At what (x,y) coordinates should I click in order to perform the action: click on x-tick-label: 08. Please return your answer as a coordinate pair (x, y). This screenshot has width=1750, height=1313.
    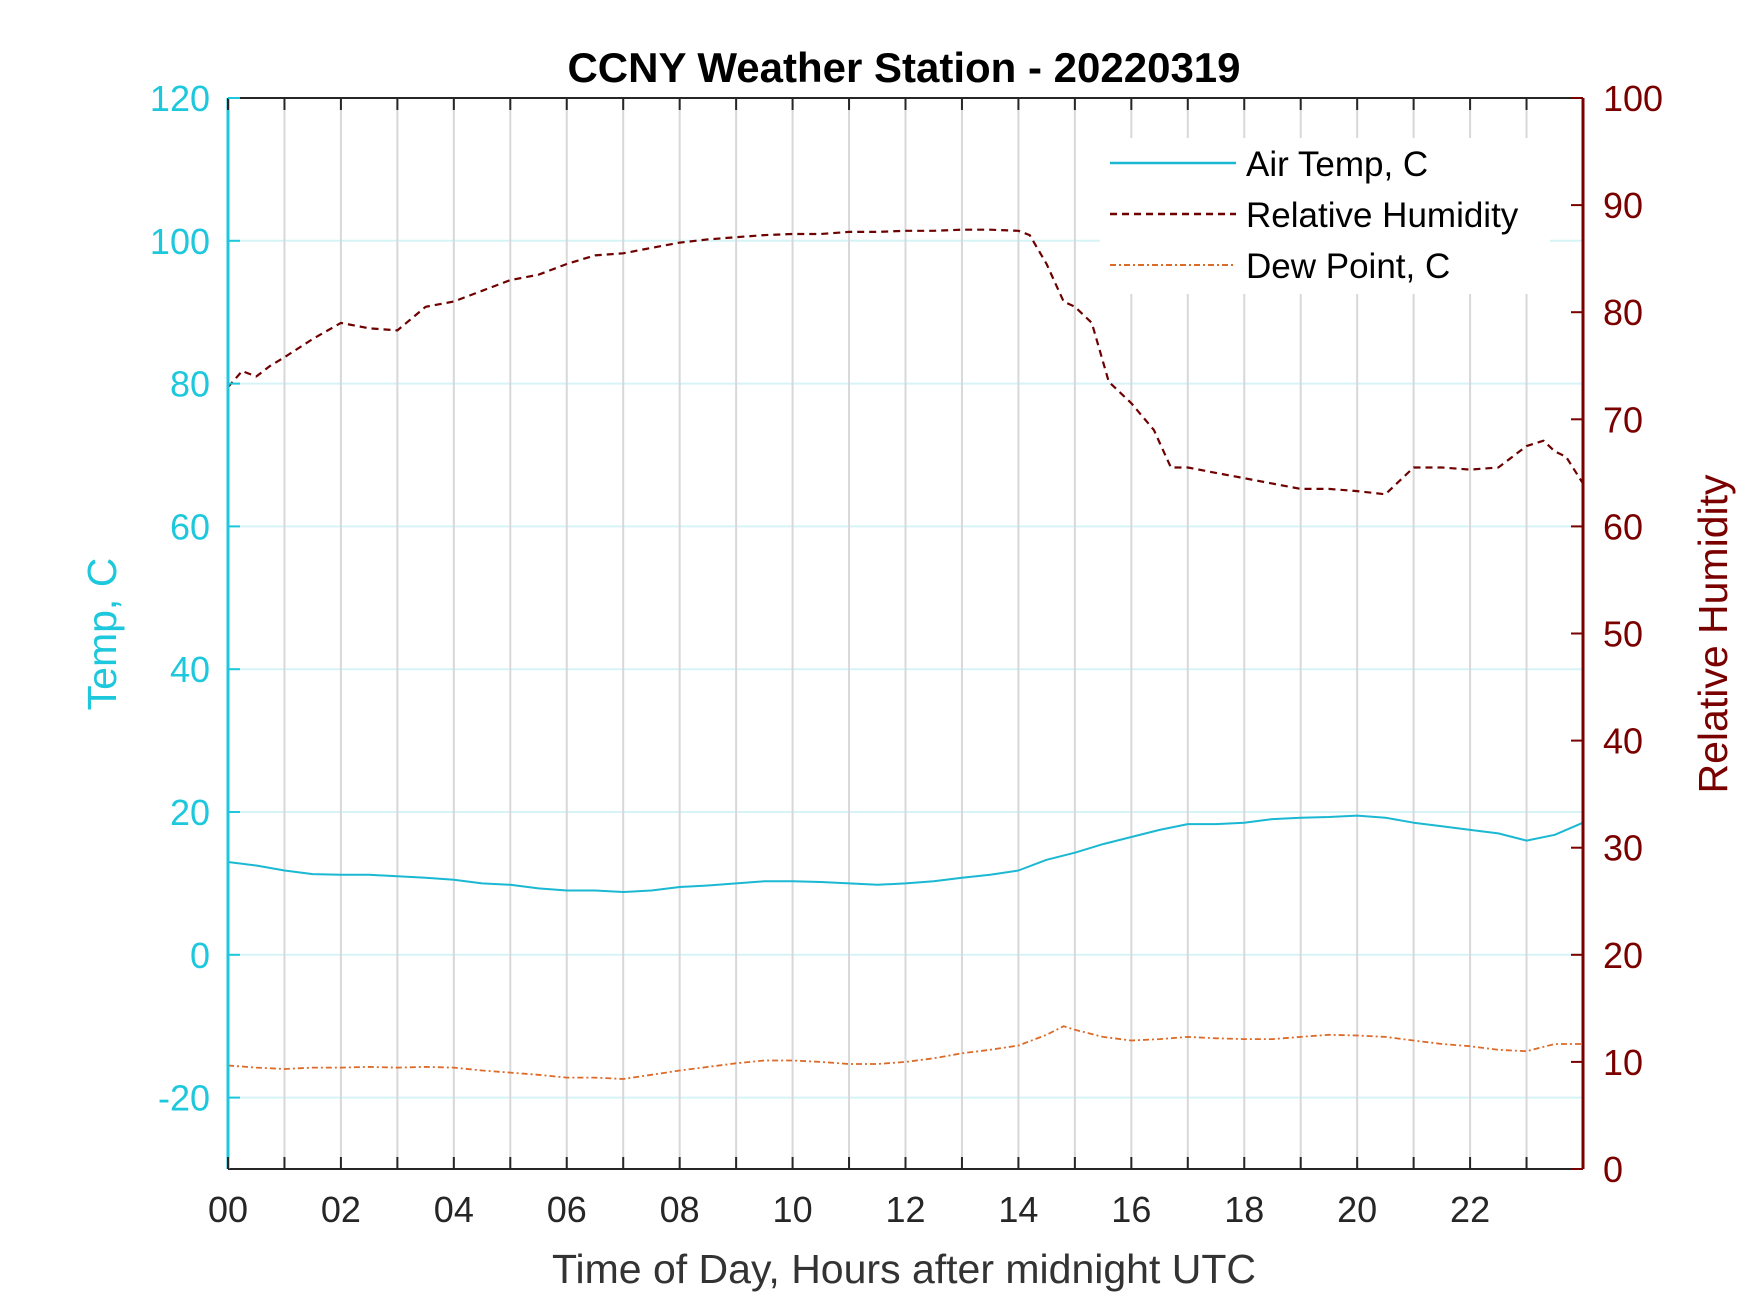
    Looking at the image, I should click on (680, 1209).